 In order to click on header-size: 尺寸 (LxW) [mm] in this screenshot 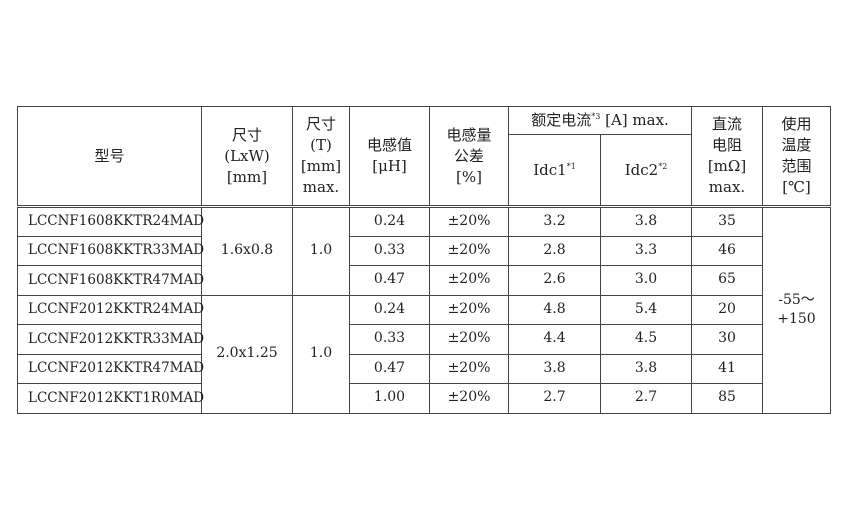, I will do `click(247, 157)`.